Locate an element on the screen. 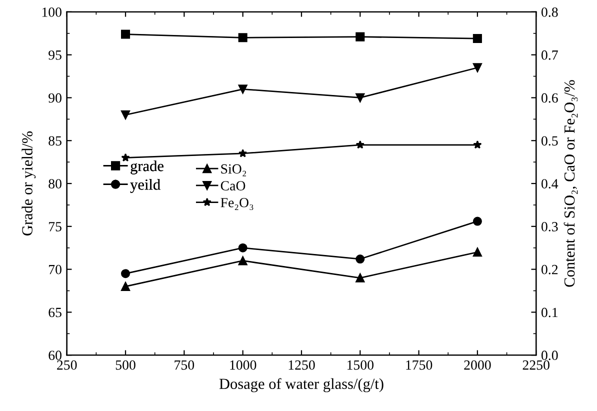 The height and width of the screenshot is (411, 597). y-tick-label: 90 is located at coordinates (55, 98).